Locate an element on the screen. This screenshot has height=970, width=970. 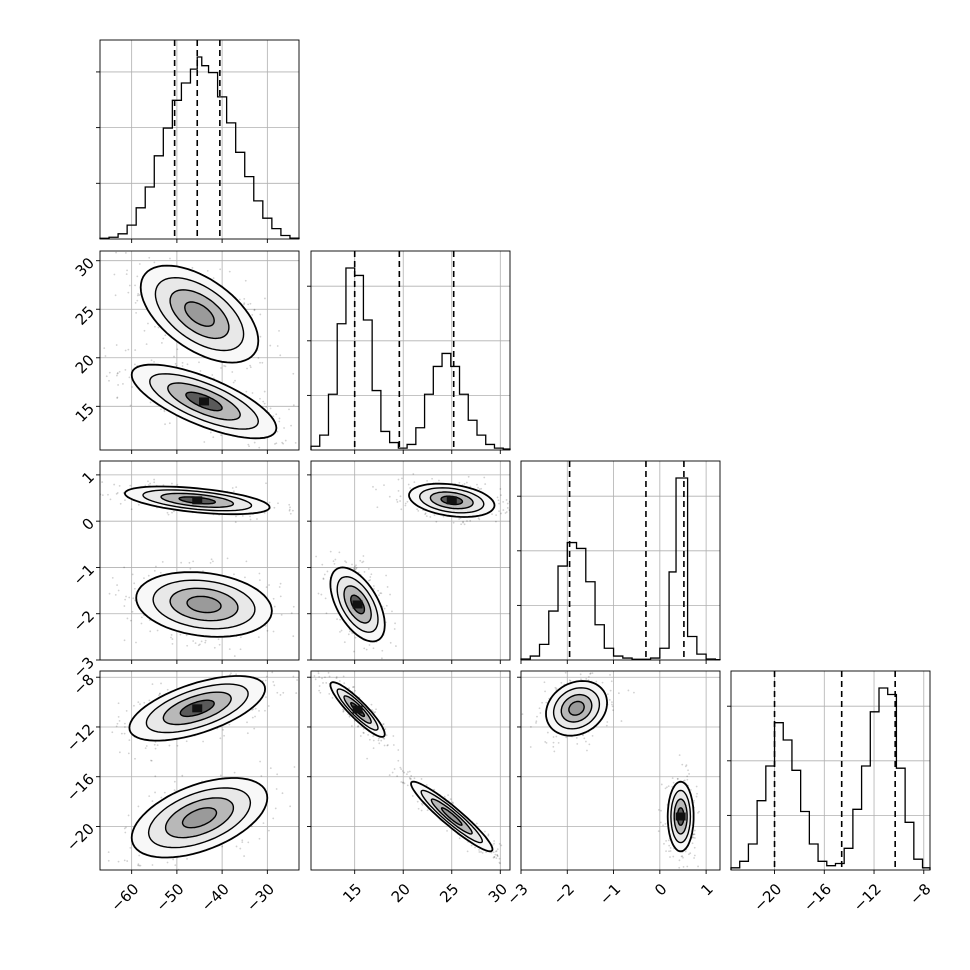
x-tick-label: 1 is located at coordinates (706, 889).